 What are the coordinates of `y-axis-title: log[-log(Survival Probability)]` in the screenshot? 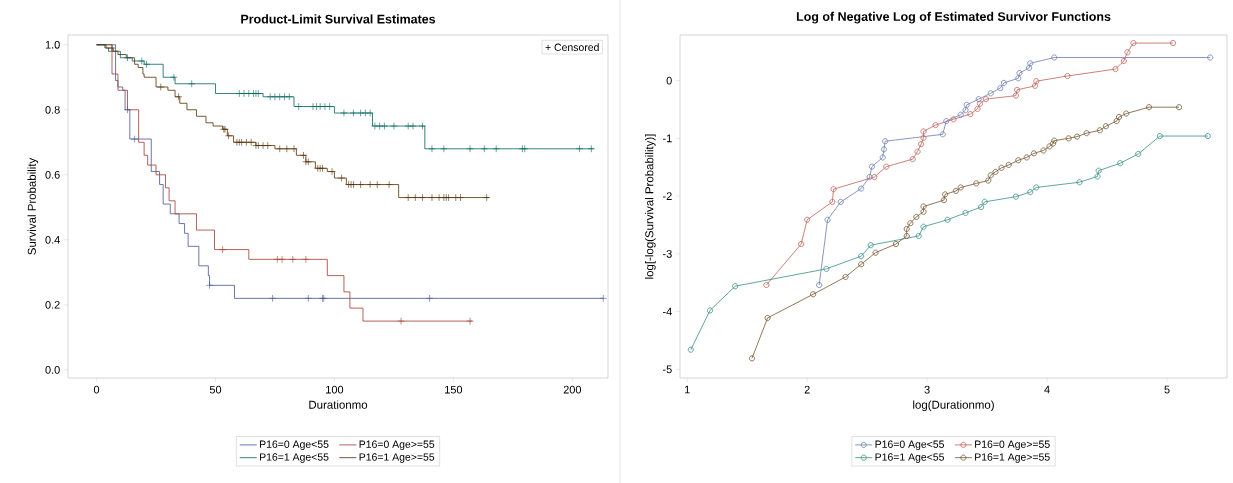 It's located at (650, 206).